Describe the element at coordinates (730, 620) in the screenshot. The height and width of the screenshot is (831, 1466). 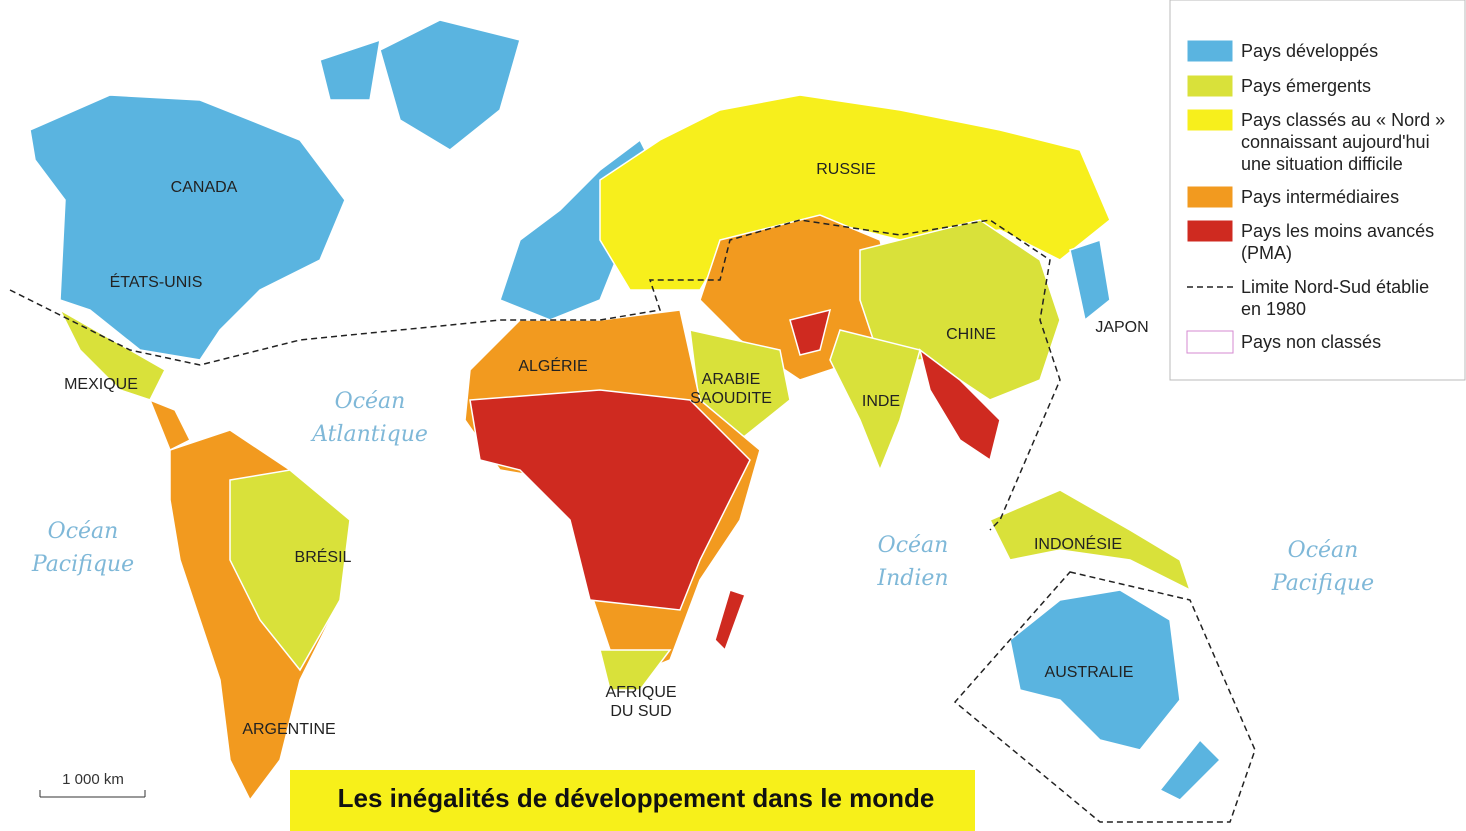
I see `madagascar` at that location.